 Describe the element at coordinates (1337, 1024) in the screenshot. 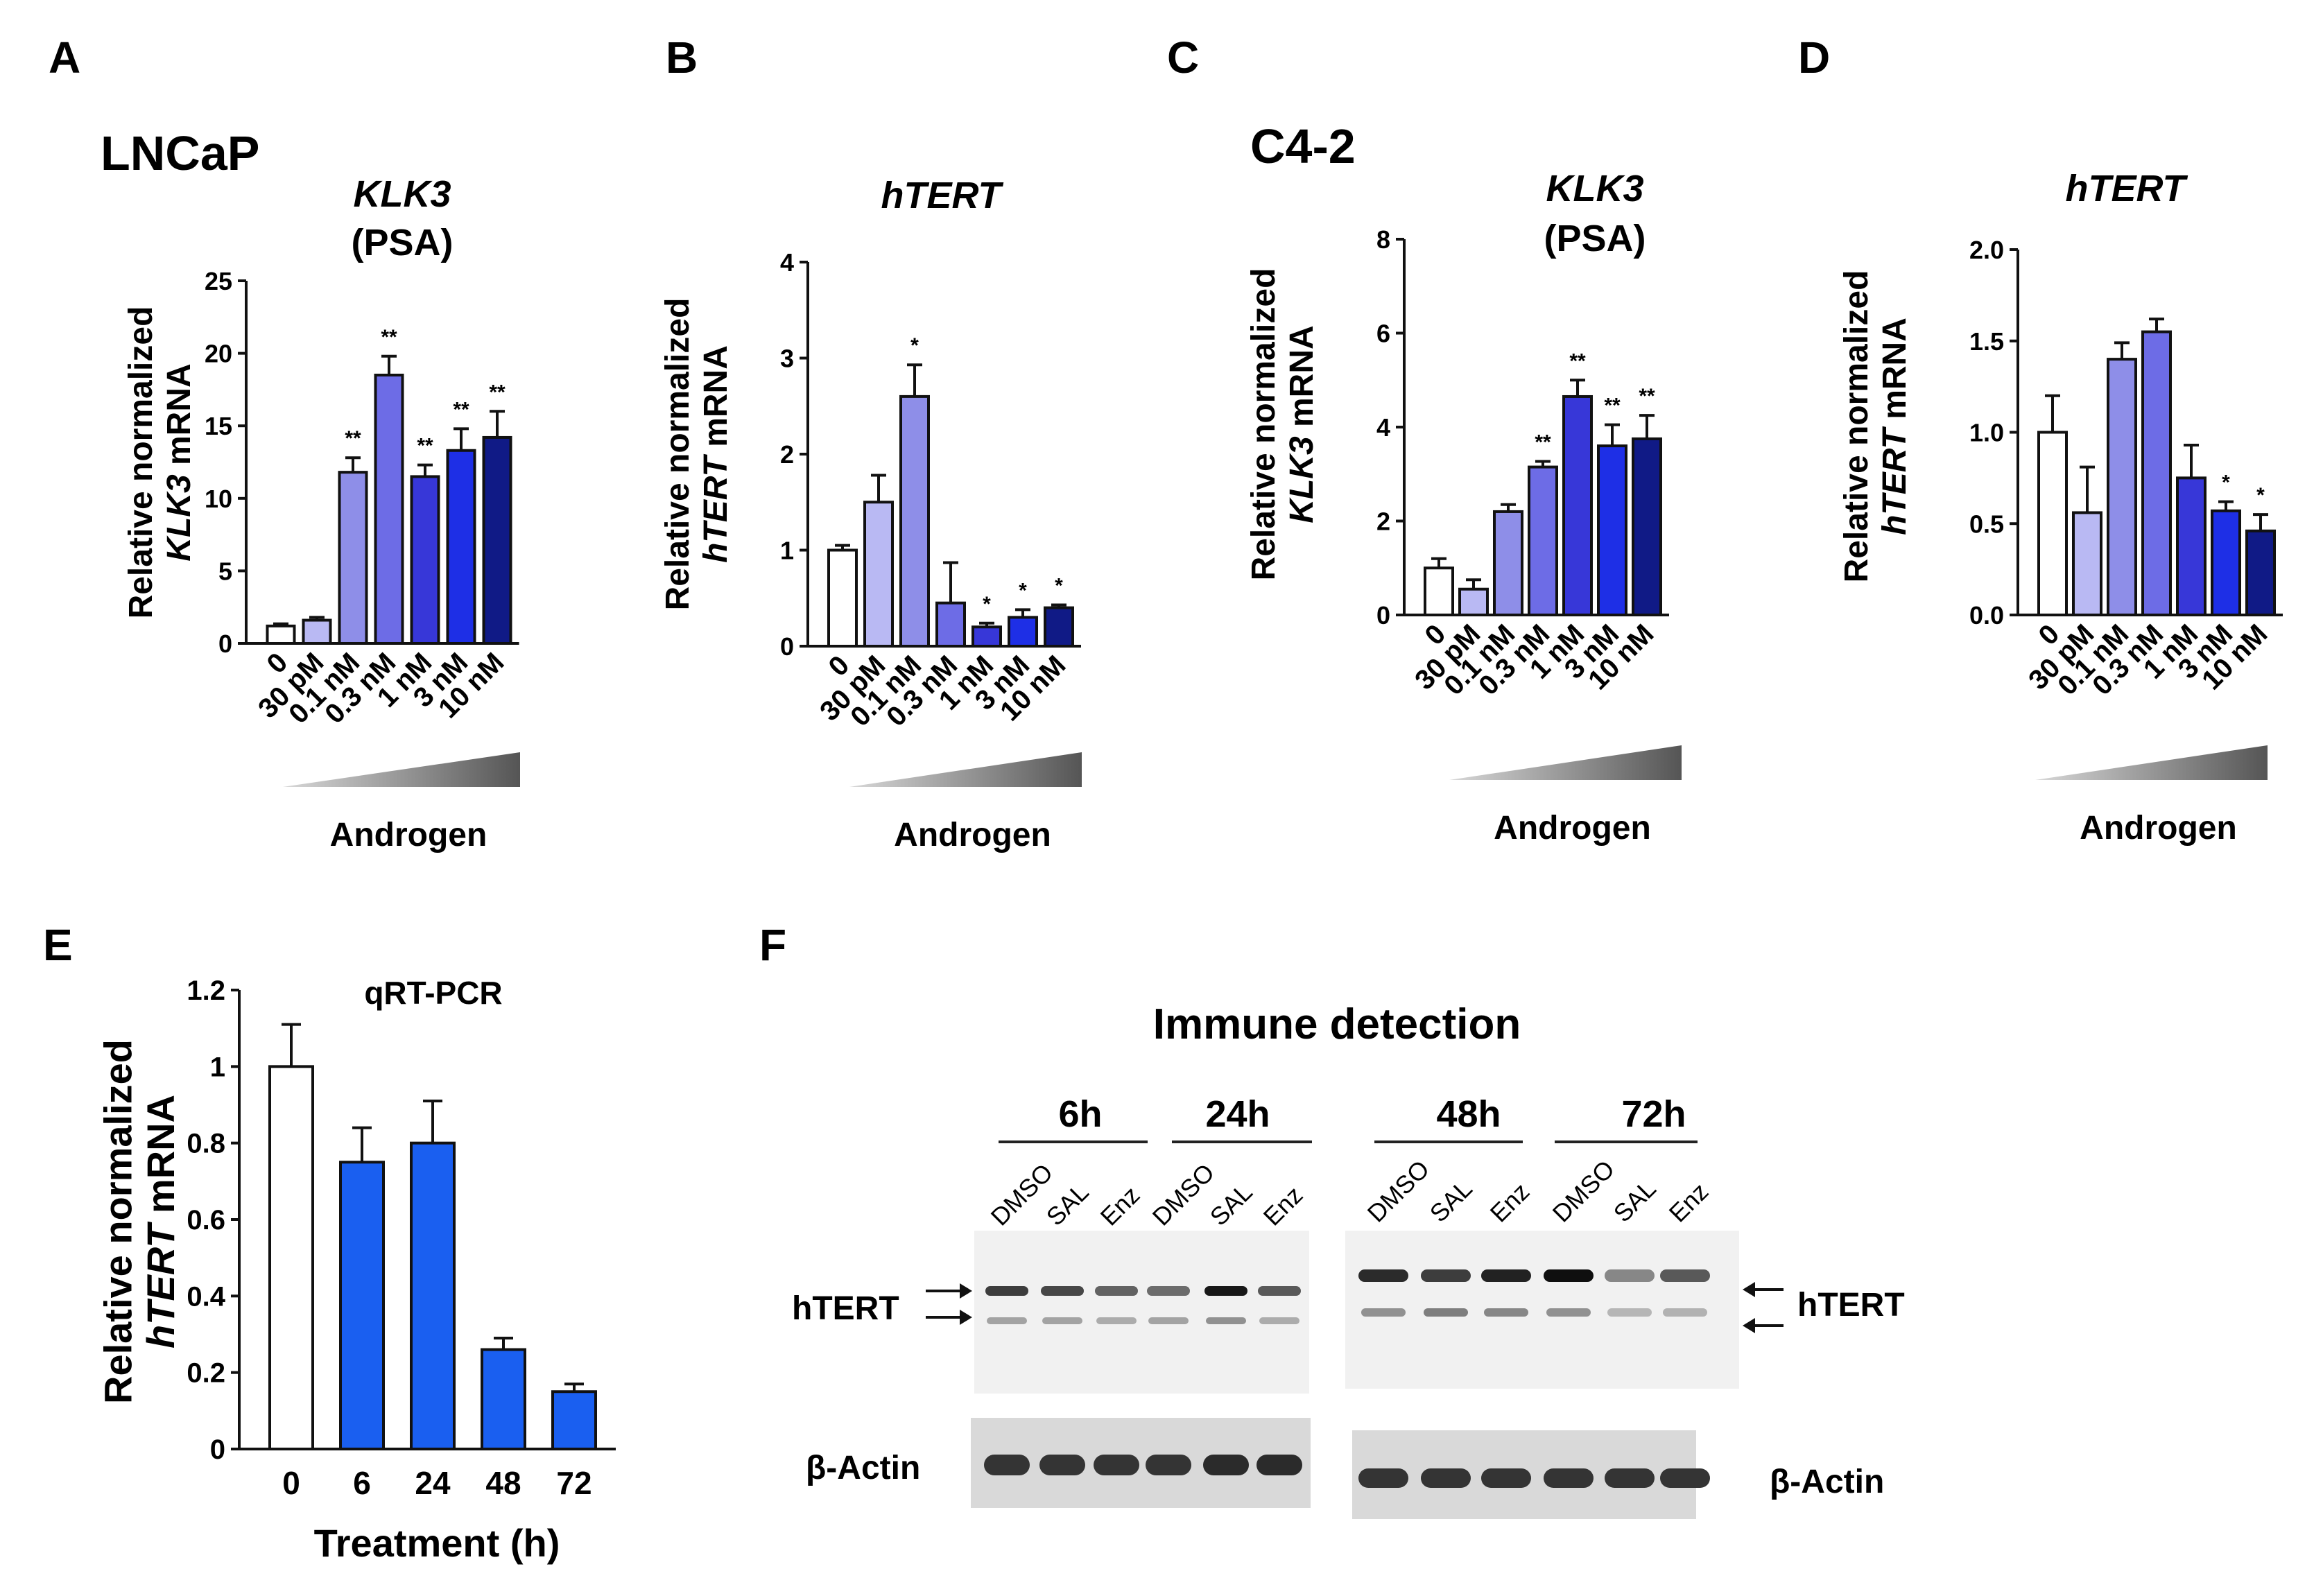

I see `blot-title: Immune detection` at that location.